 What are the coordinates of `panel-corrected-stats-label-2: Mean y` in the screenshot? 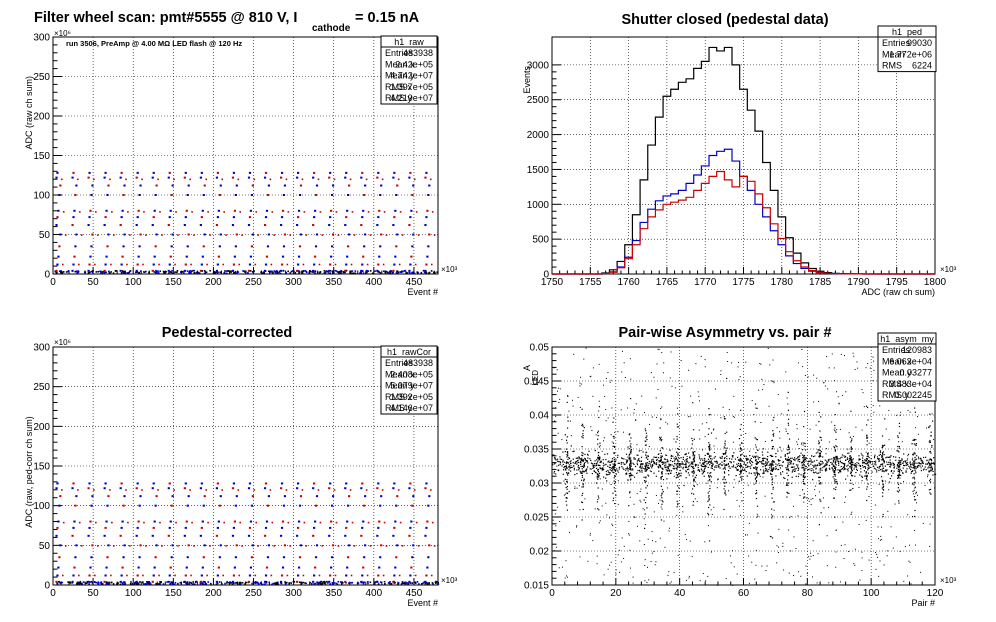 It's located at (400, 386).